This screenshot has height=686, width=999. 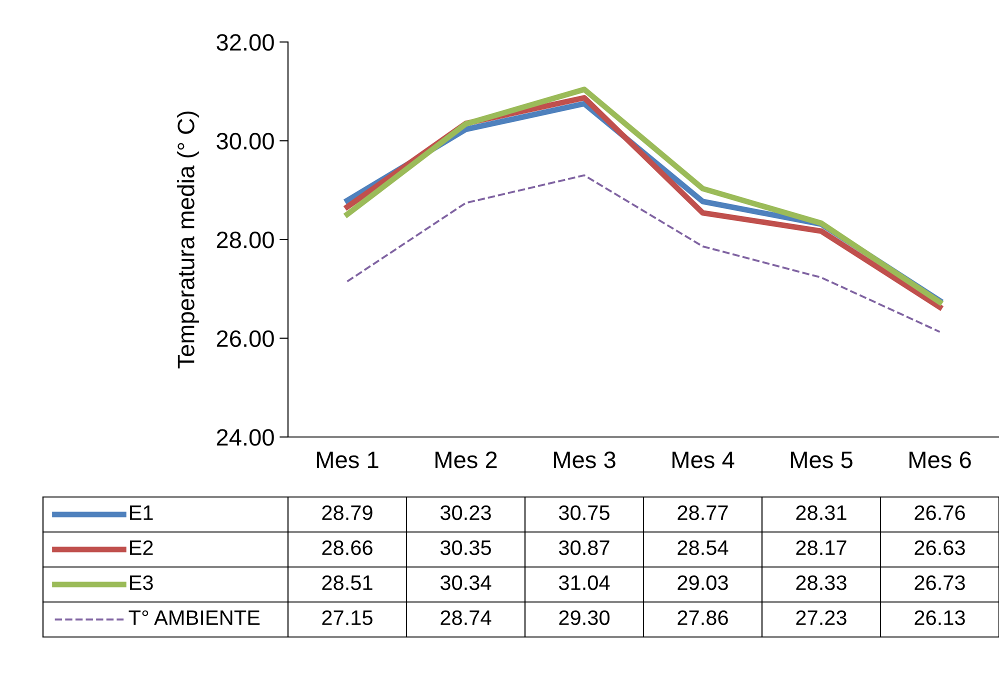 What do you see at coordinates (821, 618) in the screenshot?
I see `data-label: 27.23` at bounding box center [821, 618].